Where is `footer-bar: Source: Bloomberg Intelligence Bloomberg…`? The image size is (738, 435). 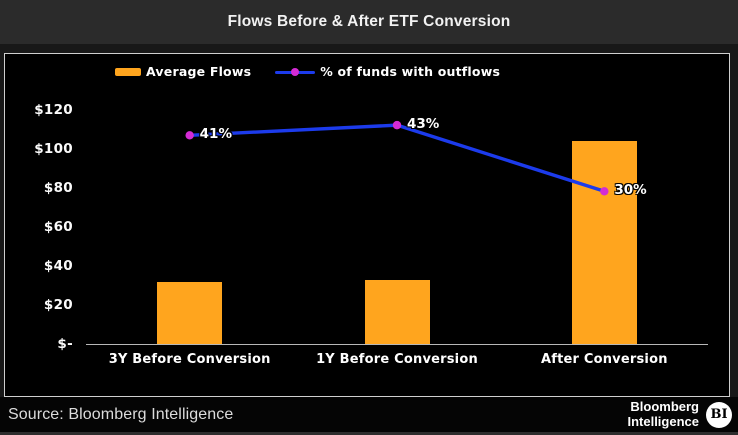 footer-bar: Source: Bloomberg Intelligence Bloomberg… is located at coordinates (369, 416).